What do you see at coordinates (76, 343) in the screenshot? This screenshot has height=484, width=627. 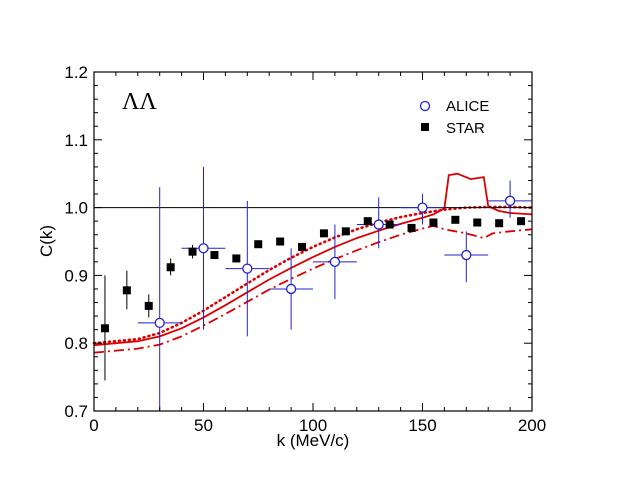 I see `y-tick-label: 0.8` at bounding box center [76, 343].